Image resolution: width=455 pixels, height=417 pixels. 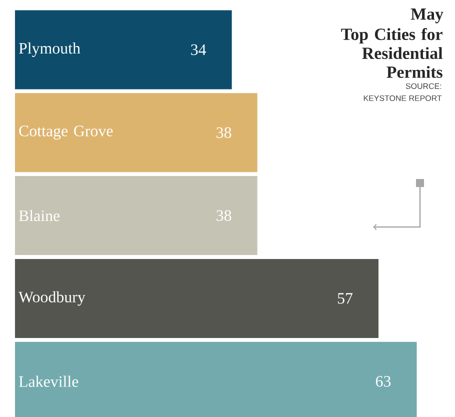 I want to click on y-tick-label: Woodbury, so click(x=52, y=298).